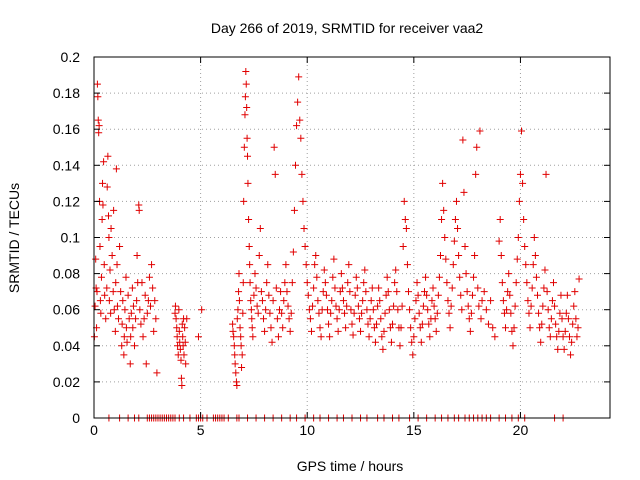 Image resolution: width=640 pixels, height=480 pixels. What do you see at coordinates (66, 129) in the screenshot?
I see `y-tick-label: 0.16` at bounding box center [66, 129].